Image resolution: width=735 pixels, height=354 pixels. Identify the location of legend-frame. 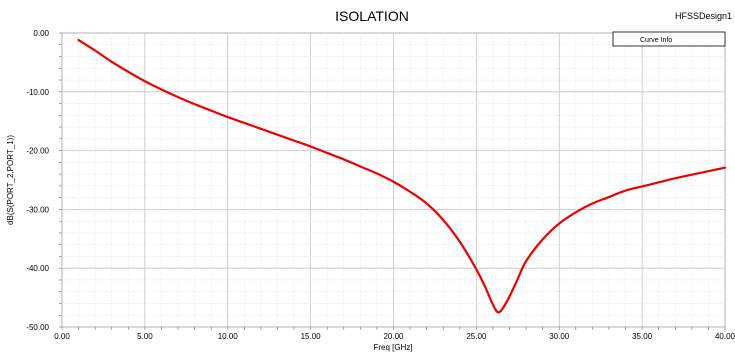
(669, 39).